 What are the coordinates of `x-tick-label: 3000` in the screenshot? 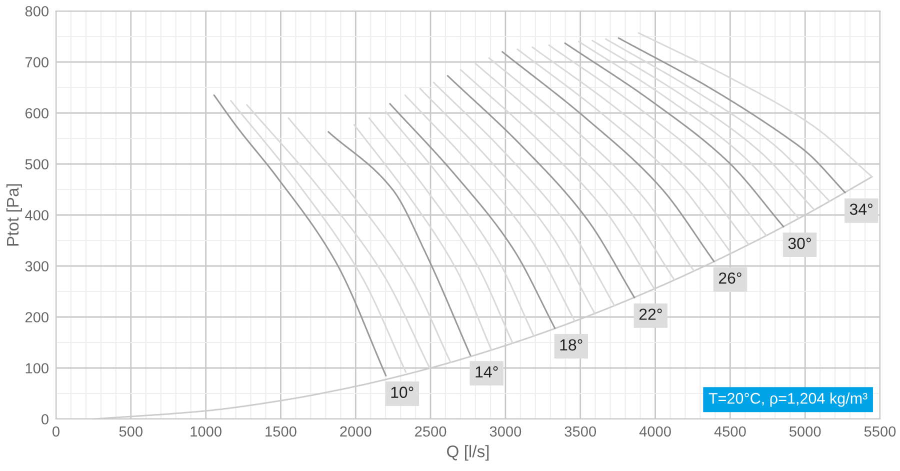 It's located at (506, 431).